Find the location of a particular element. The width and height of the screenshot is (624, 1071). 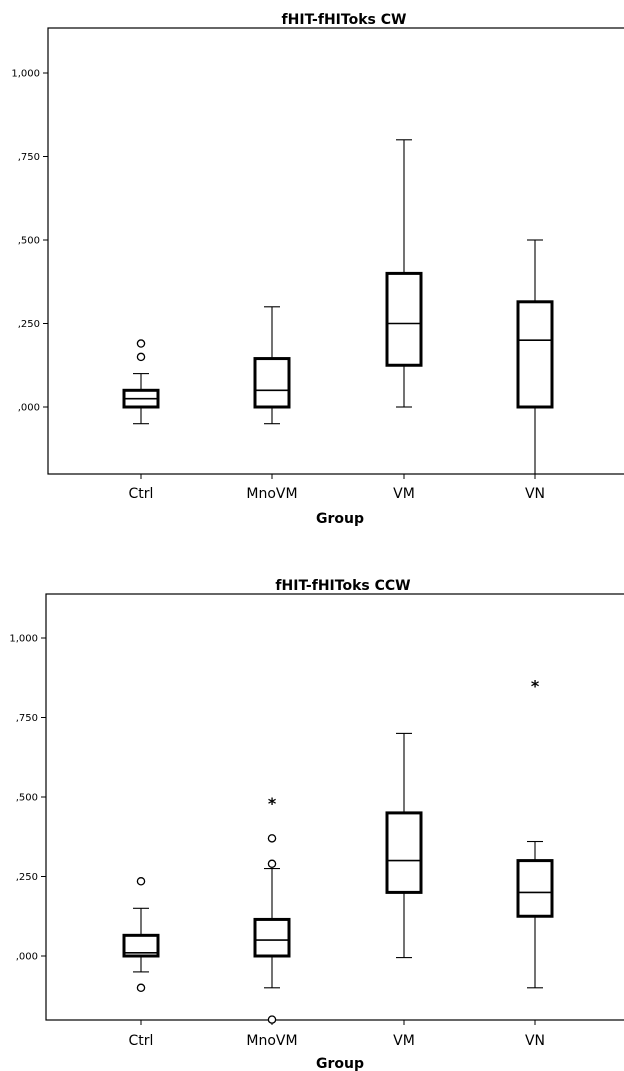

box-vn: * is located at coordinates (535, 833).